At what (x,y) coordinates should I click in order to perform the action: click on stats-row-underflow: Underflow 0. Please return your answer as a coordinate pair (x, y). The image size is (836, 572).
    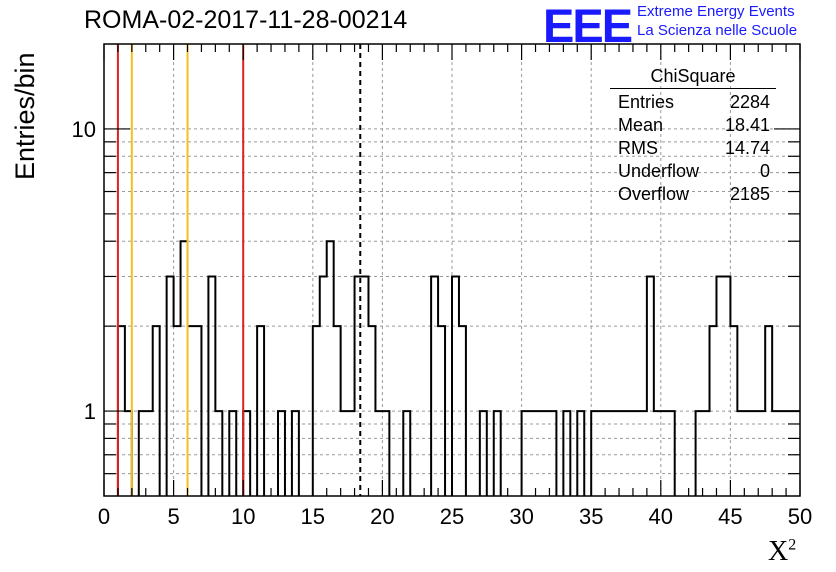
    Looking at the image, I should click on (693, 171).